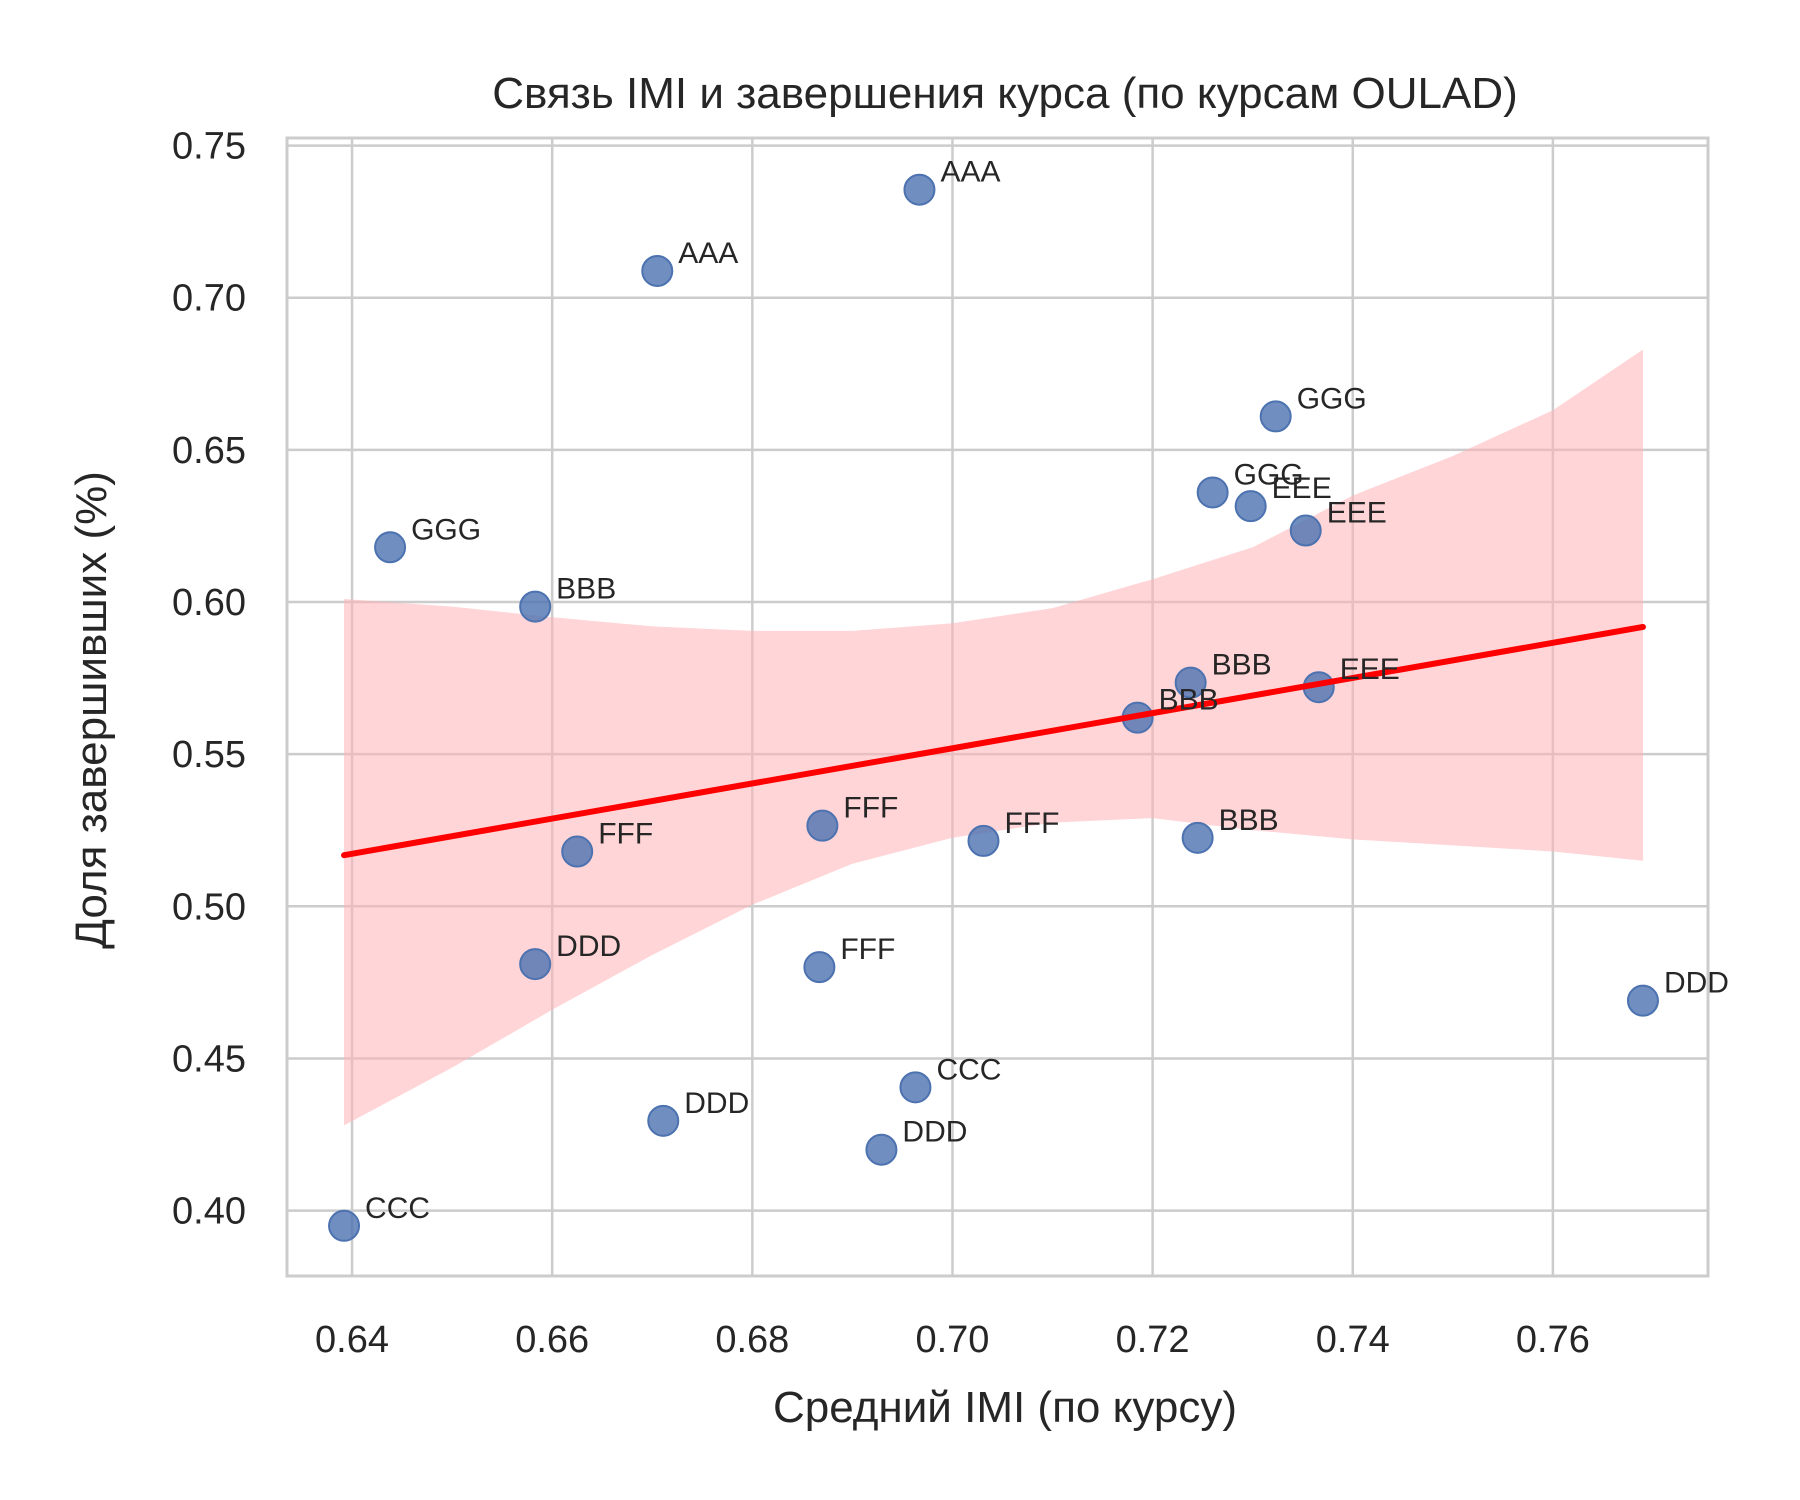 This screenshot has width=1800, height=1500. I want to click on x-tick-label: 0.70, so click(952, 1340).